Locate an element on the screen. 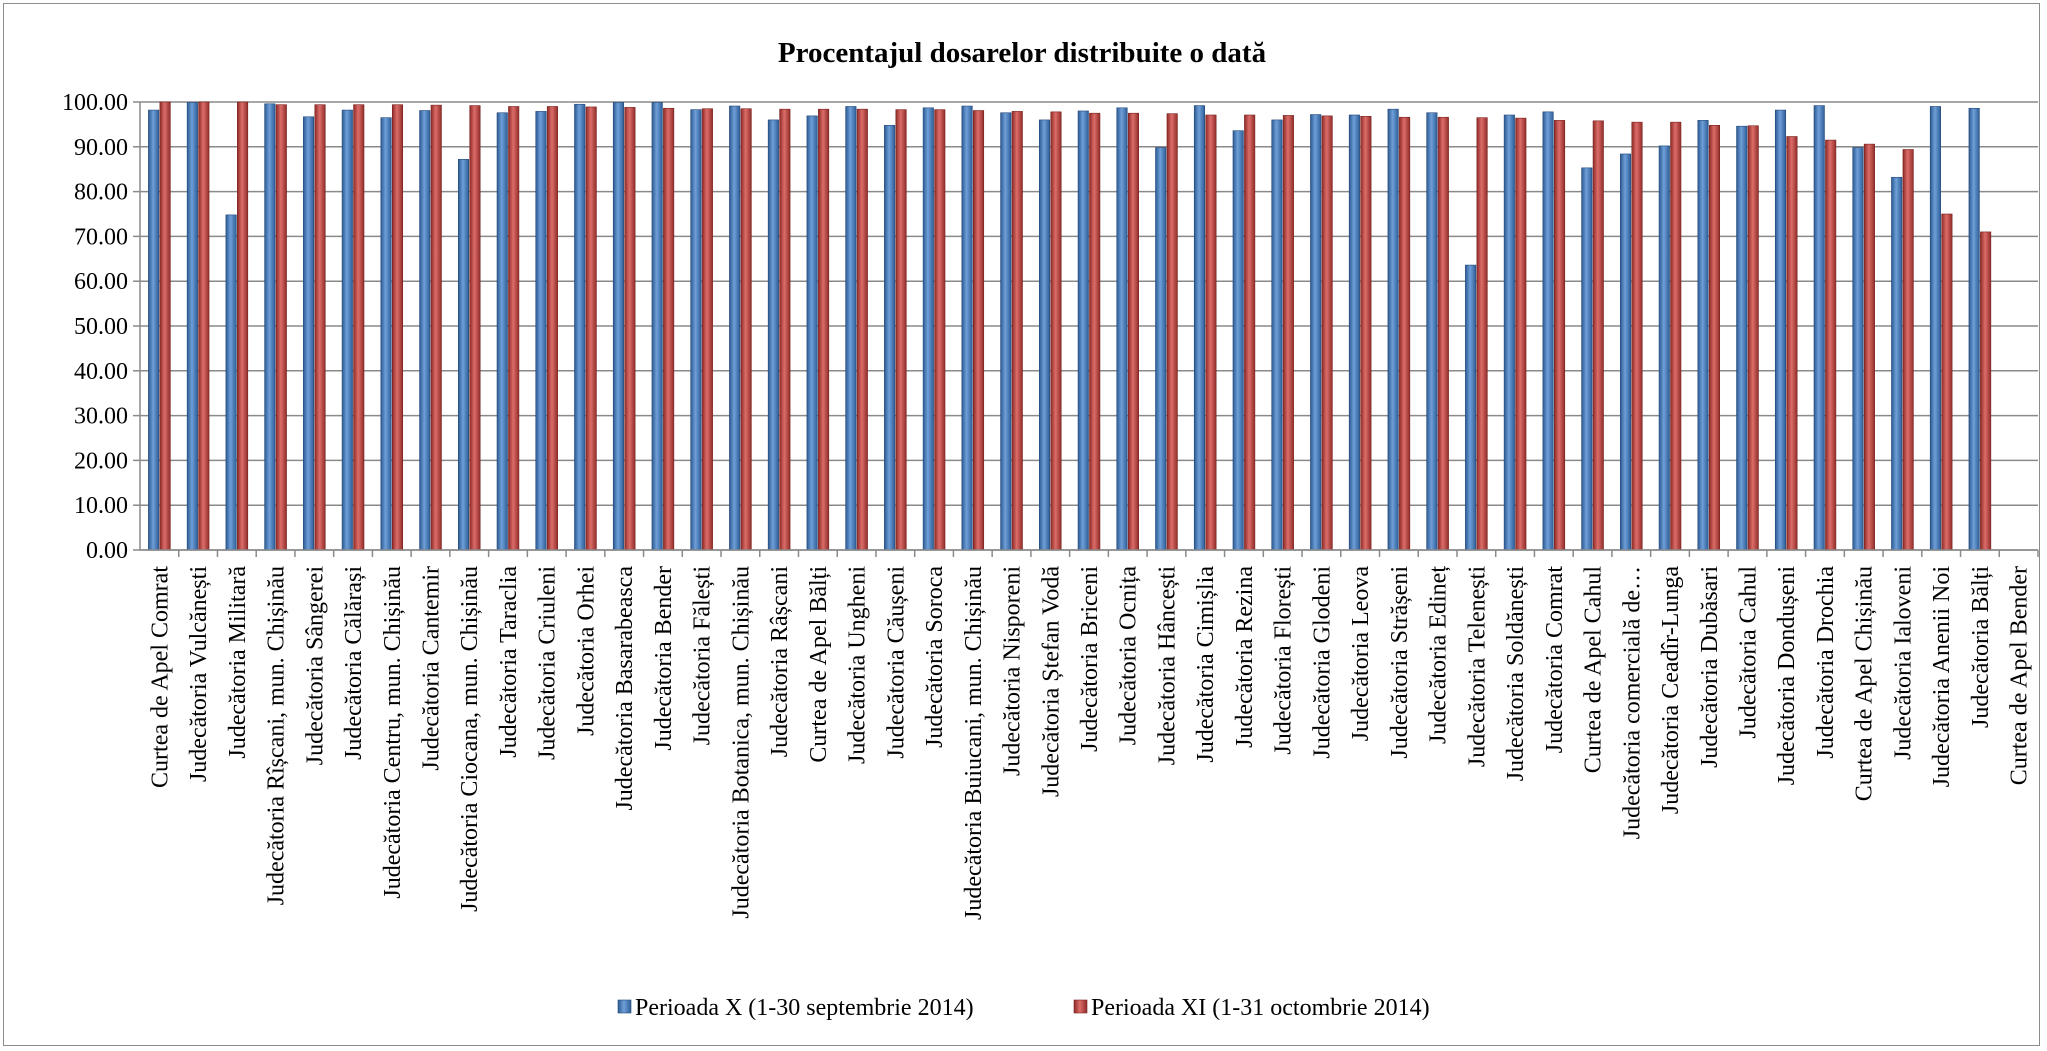 The height and width of the screenshot is (1051, 2047). x-category-label: Judecătoria Militară is located at coordinates (238, 662).